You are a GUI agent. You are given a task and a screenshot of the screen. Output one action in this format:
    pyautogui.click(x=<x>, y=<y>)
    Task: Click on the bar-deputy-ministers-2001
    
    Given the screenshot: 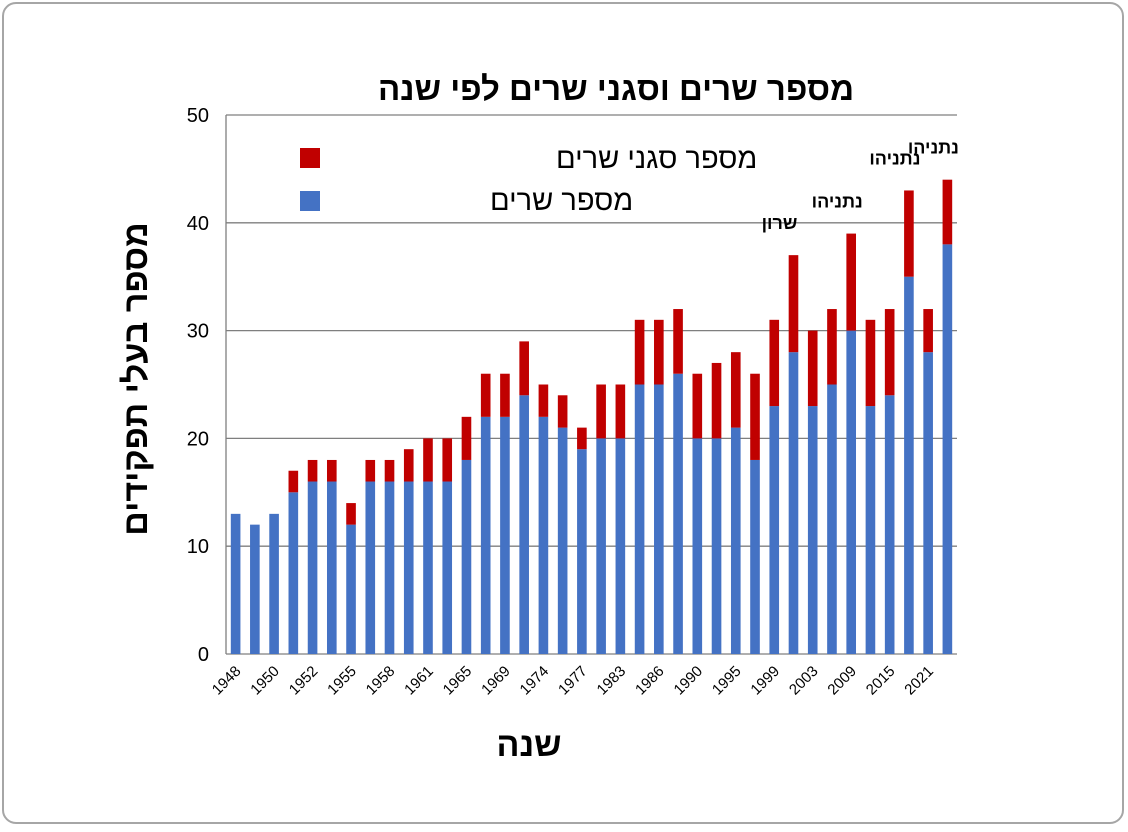 What is the action you would take?
    pyautogui.click(x=793, y=304)
    